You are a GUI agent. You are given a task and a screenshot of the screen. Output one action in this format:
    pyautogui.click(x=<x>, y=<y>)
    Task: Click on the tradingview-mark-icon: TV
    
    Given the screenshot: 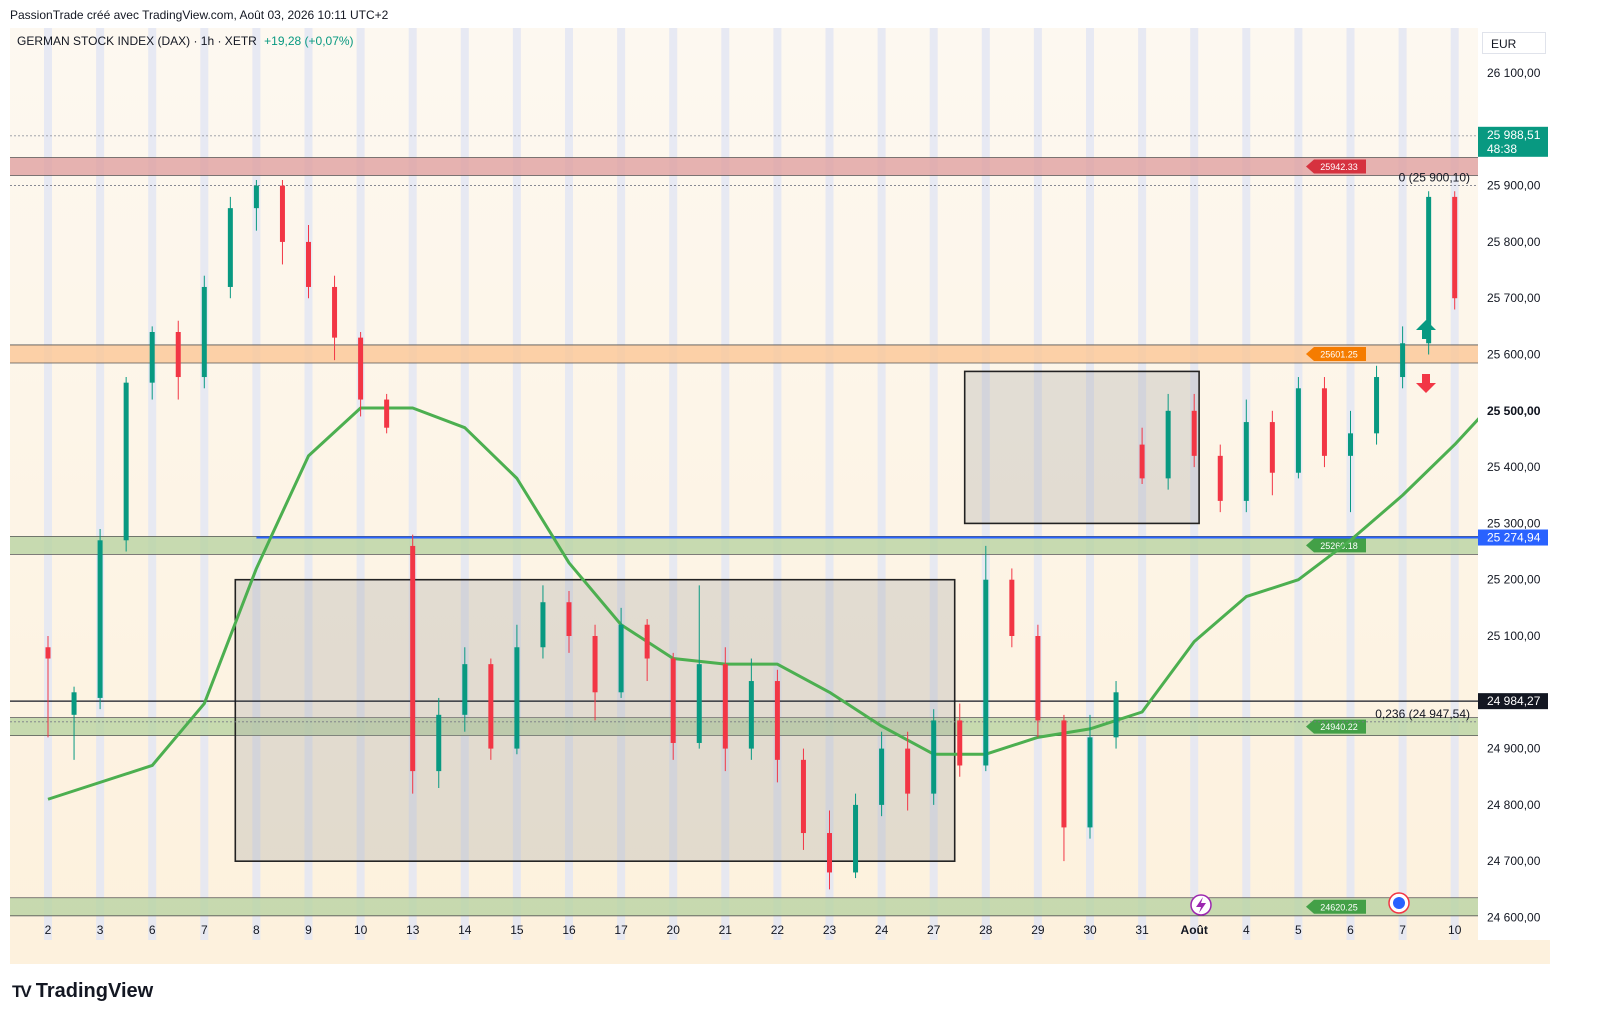 What is the action you would take?
    pyautogui.click(x=22, y=991)
    